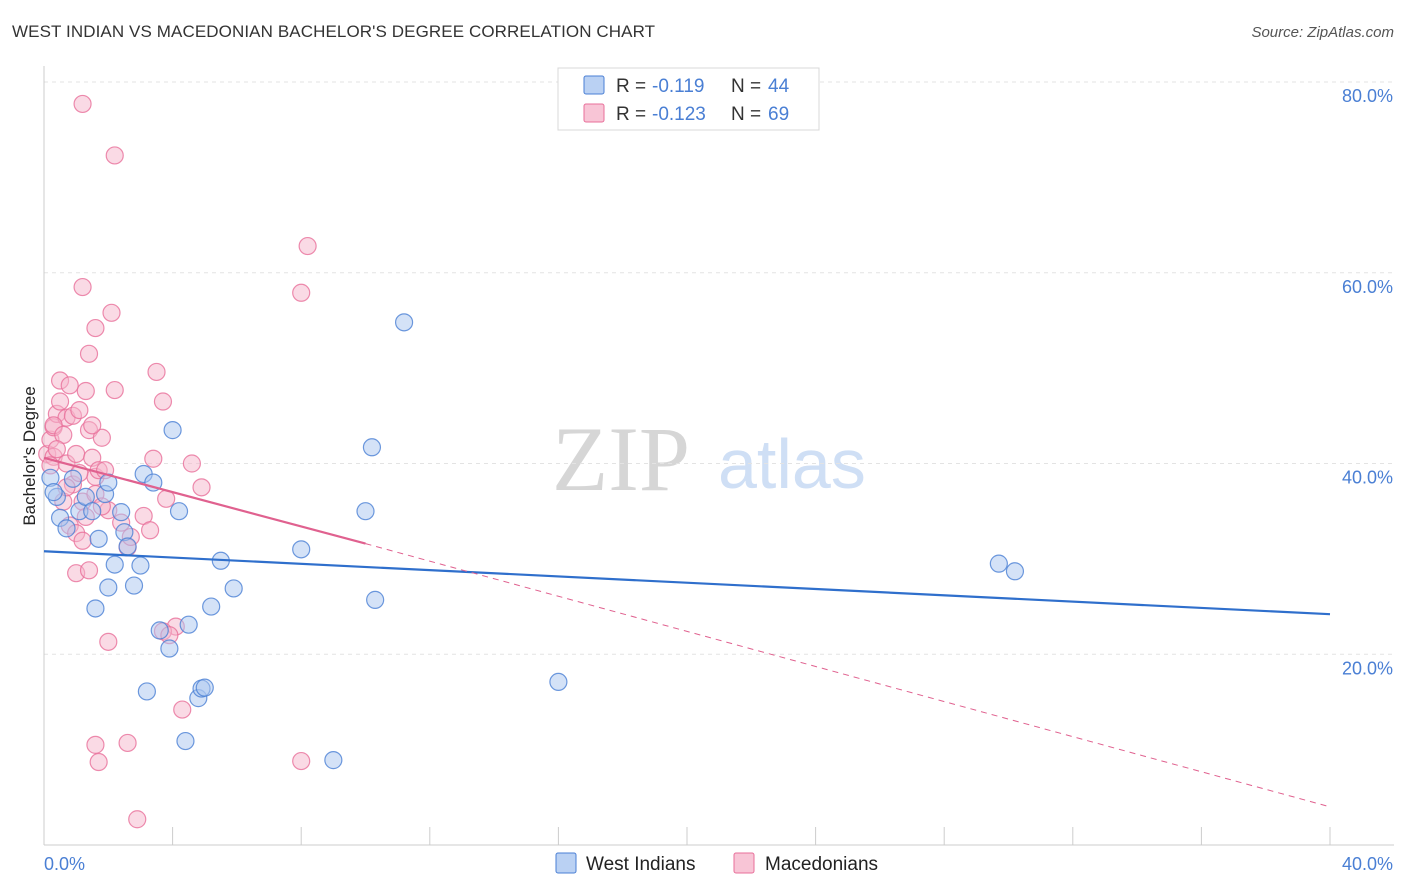  I want to click on series-legend: West Indians Macedonians, so click(716, 863).